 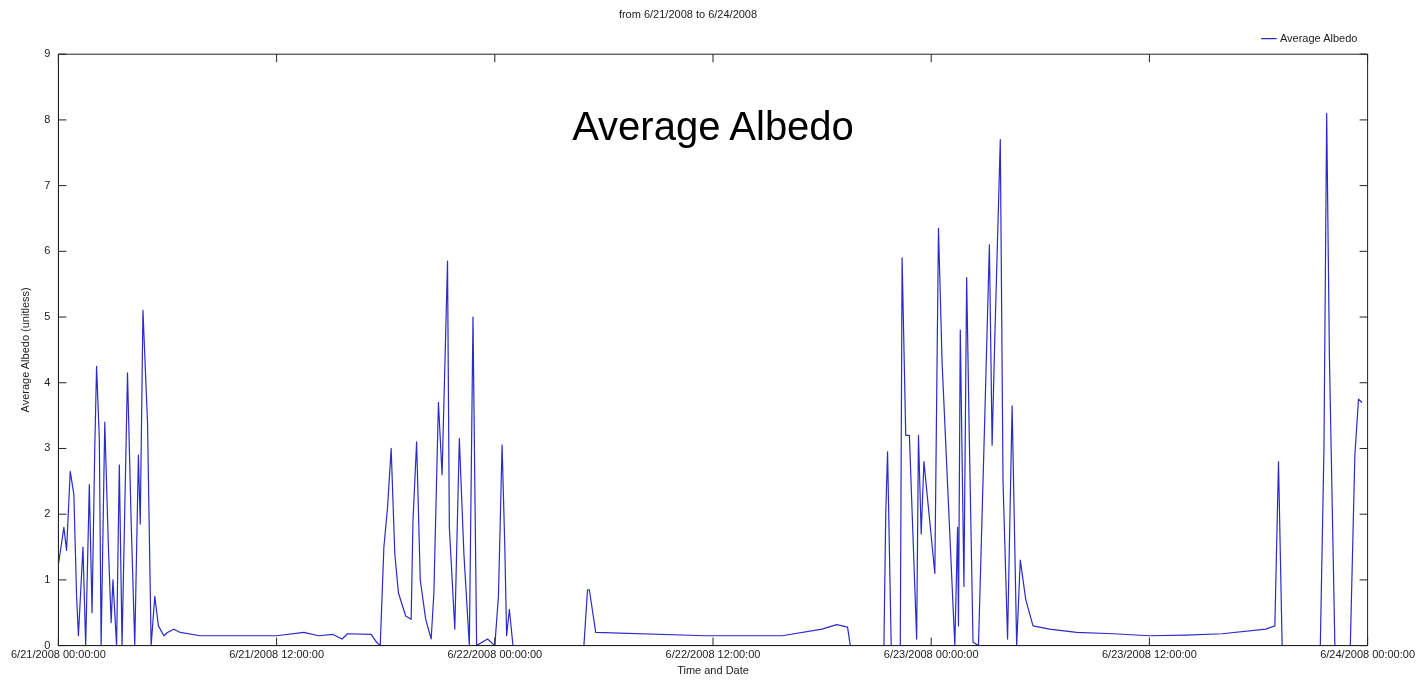 What do you see at coordinates (47, 53) in the screenshot?
I see `y-tick-label: 9` at bounding box center [47, 53].